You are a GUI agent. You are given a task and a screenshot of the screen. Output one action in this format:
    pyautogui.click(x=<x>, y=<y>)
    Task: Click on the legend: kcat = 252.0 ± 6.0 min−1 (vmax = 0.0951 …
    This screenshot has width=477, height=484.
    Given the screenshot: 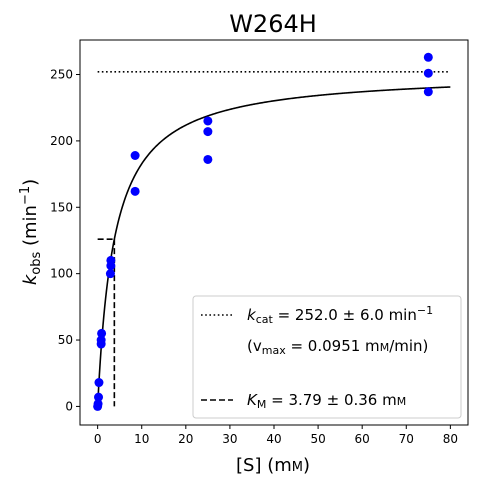 What is the action you would take?
    pyautogui.click(x=327, y=357)
    